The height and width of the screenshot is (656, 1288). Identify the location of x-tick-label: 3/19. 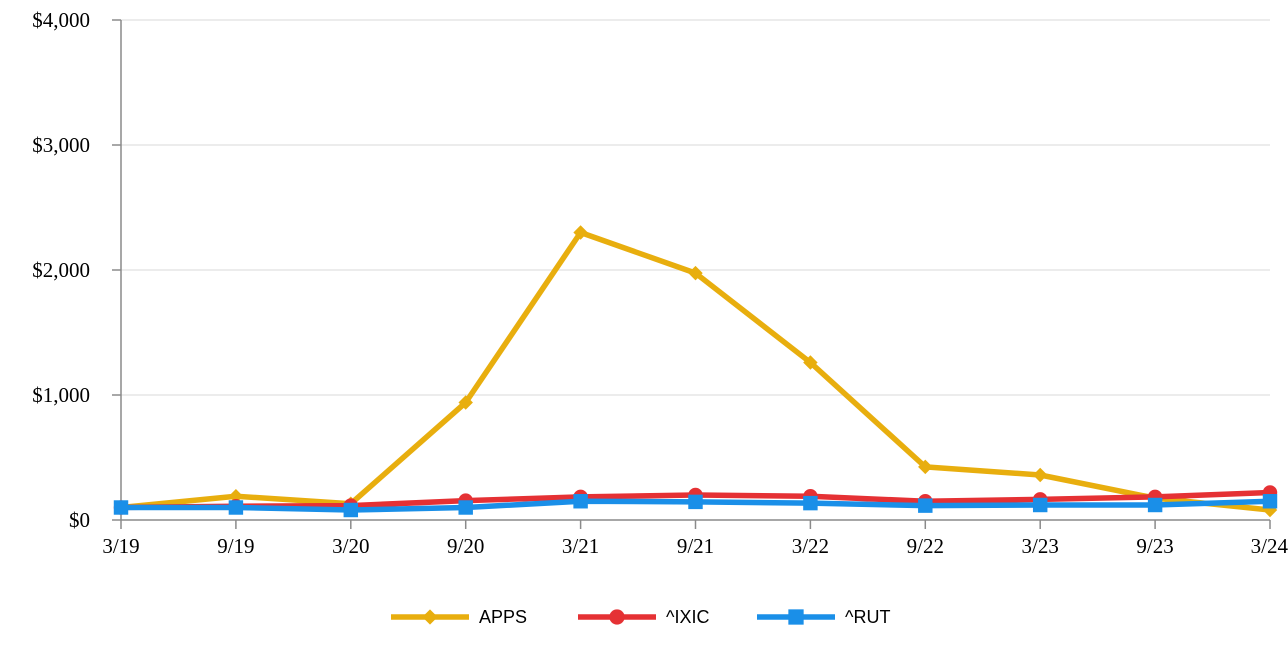
(120, 546).